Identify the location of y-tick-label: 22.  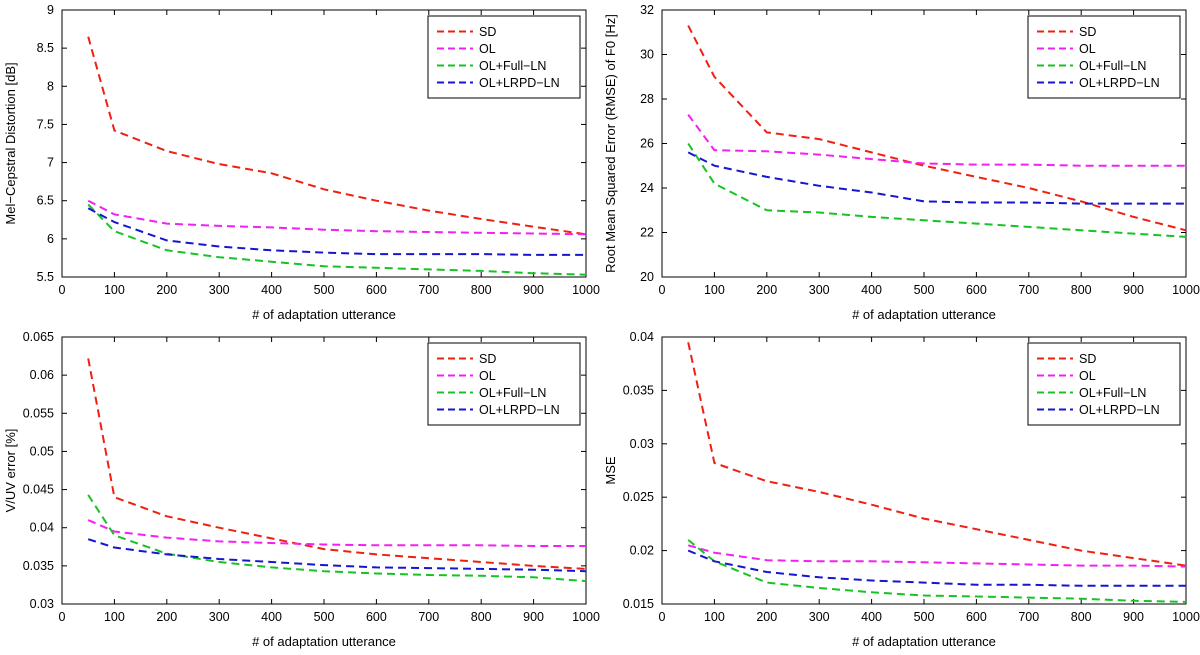
(647, 233).